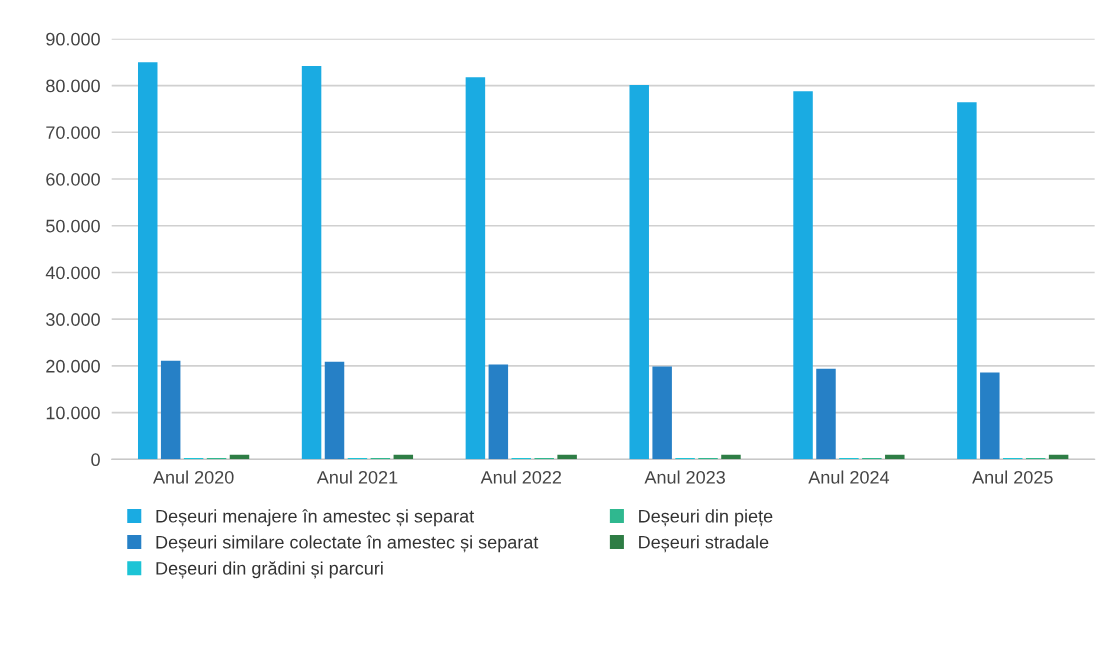 The height and width of the screenshot is (647, 1117). I want to click on y-tick-label: 10.000, so click(73, 413).